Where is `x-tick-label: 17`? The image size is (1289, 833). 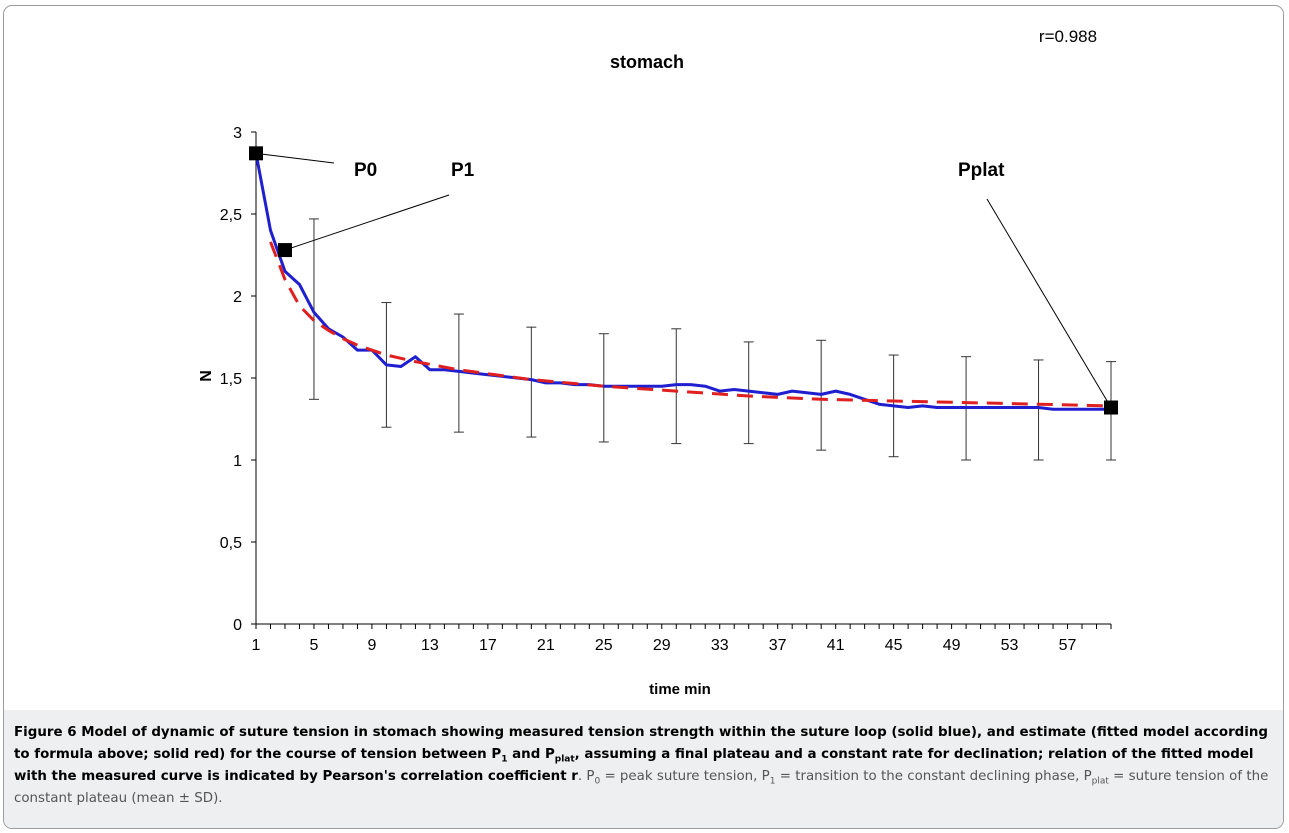
x-tick-label: 17 is located at coordinates (488, 645).